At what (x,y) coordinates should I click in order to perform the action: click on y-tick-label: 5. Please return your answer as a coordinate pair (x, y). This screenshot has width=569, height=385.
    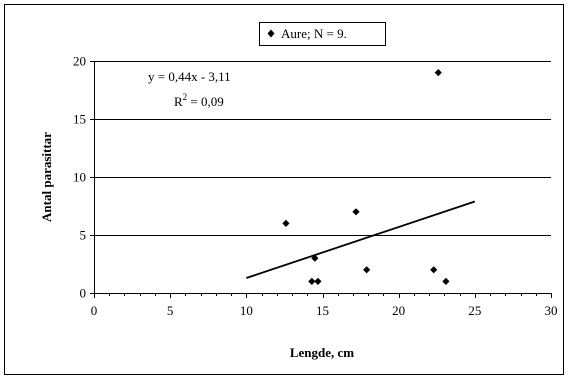
    Looking at the image, I should click on (83, 235).